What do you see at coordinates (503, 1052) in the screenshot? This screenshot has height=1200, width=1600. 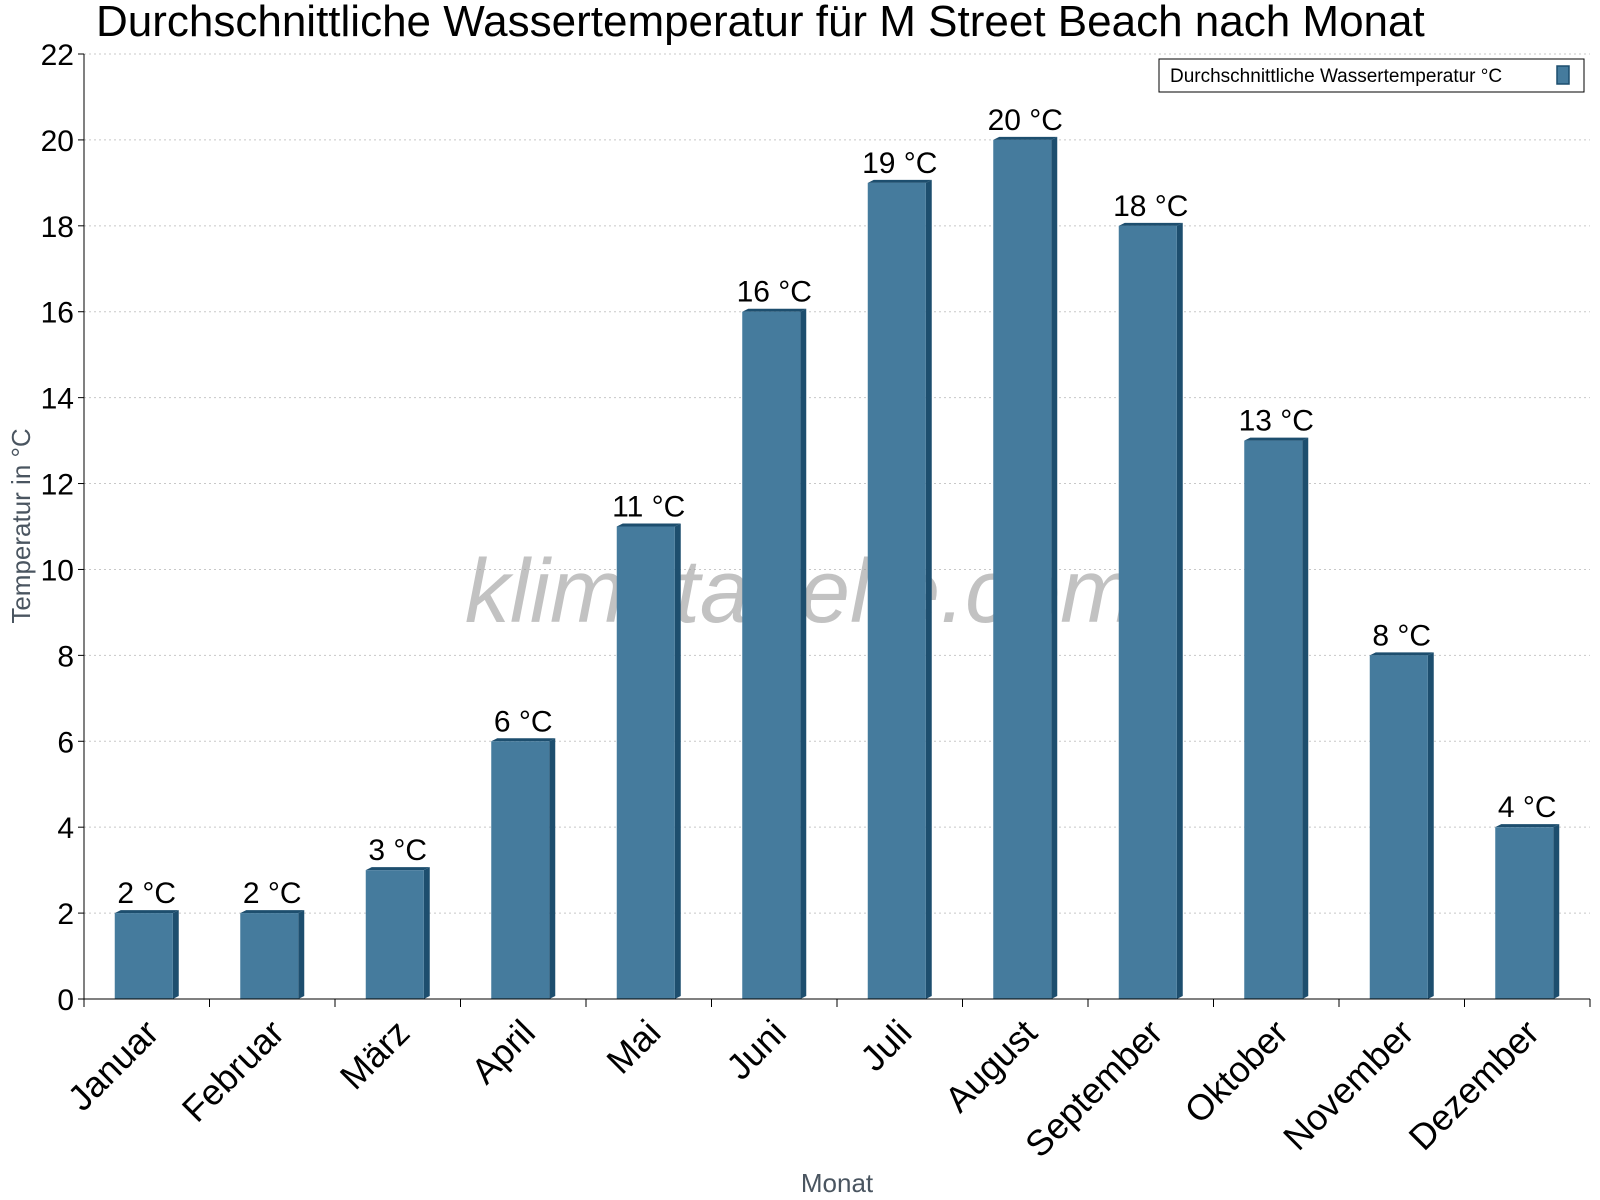 I see `x-tick-label: April` at bounding box center [503, 1052].